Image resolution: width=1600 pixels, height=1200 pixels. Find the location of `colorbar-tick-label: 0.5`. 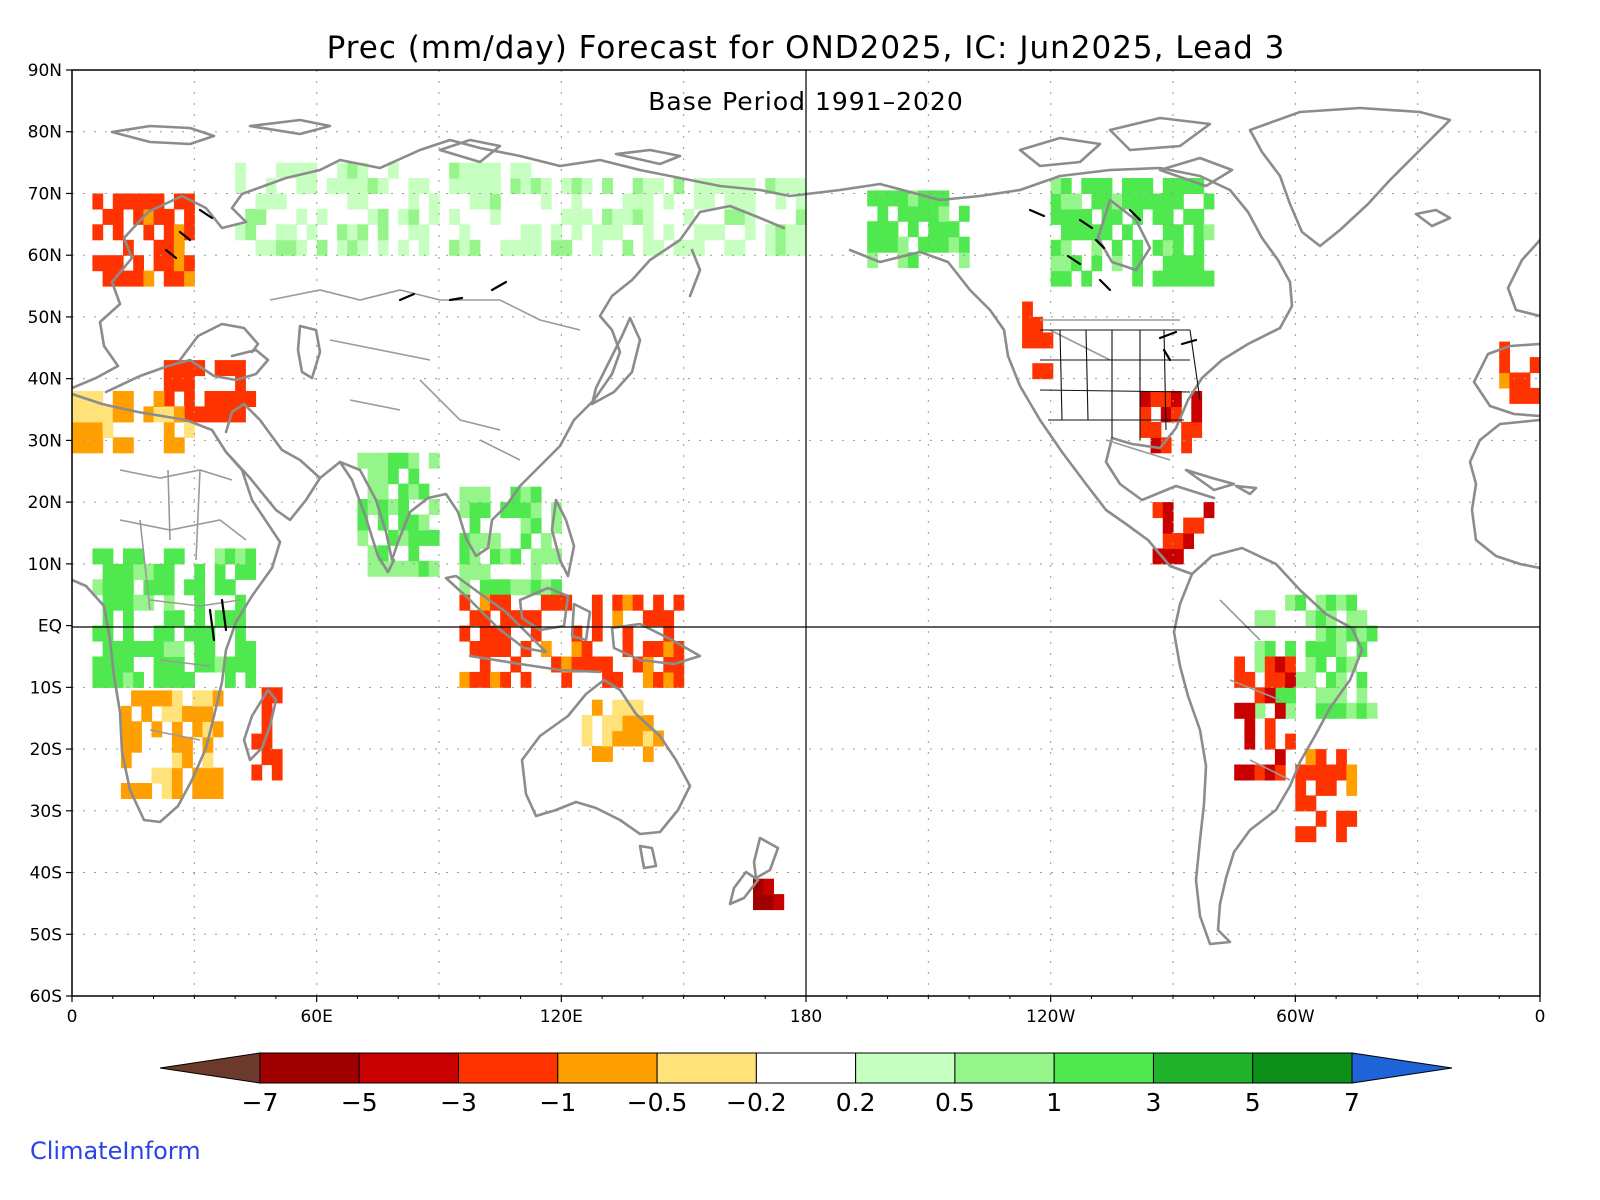

colorbar-tick-label: 0.5 is located at coordinates (955, 1102).